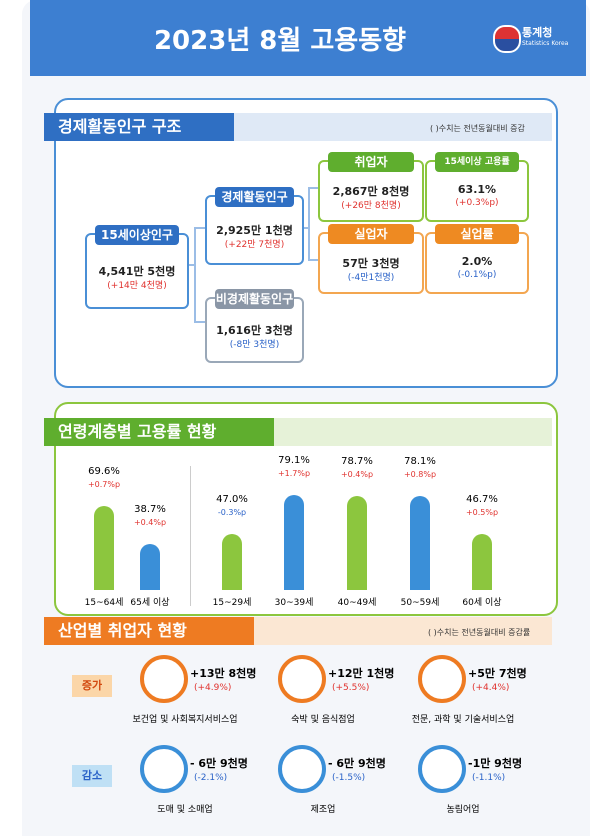  Describe the element at coordinates (371, 191) in the screenshot. I see `box-value: 2,867만 8천명` at that location.